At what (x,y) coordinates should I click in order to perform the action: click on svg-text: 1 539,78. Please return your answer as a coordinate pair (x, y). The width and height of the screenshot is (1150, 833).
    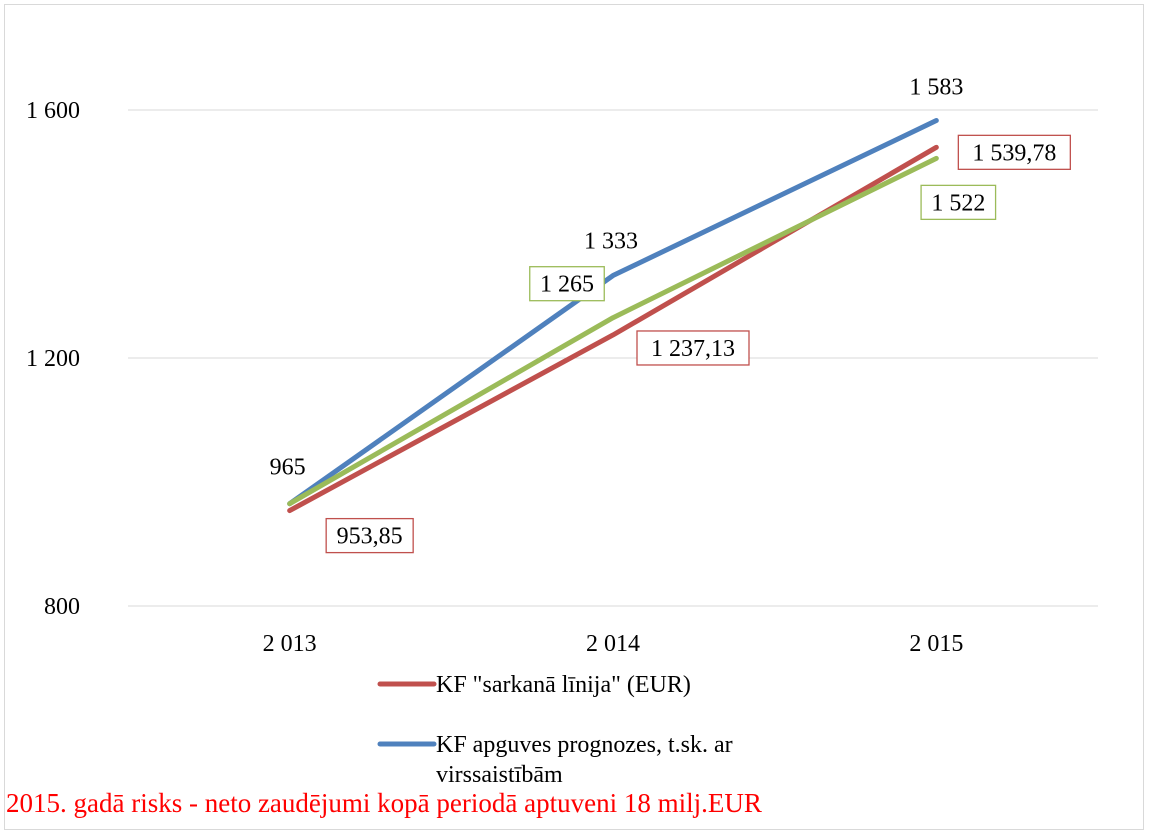
    Looking at the image, I should click on (1014, 153).